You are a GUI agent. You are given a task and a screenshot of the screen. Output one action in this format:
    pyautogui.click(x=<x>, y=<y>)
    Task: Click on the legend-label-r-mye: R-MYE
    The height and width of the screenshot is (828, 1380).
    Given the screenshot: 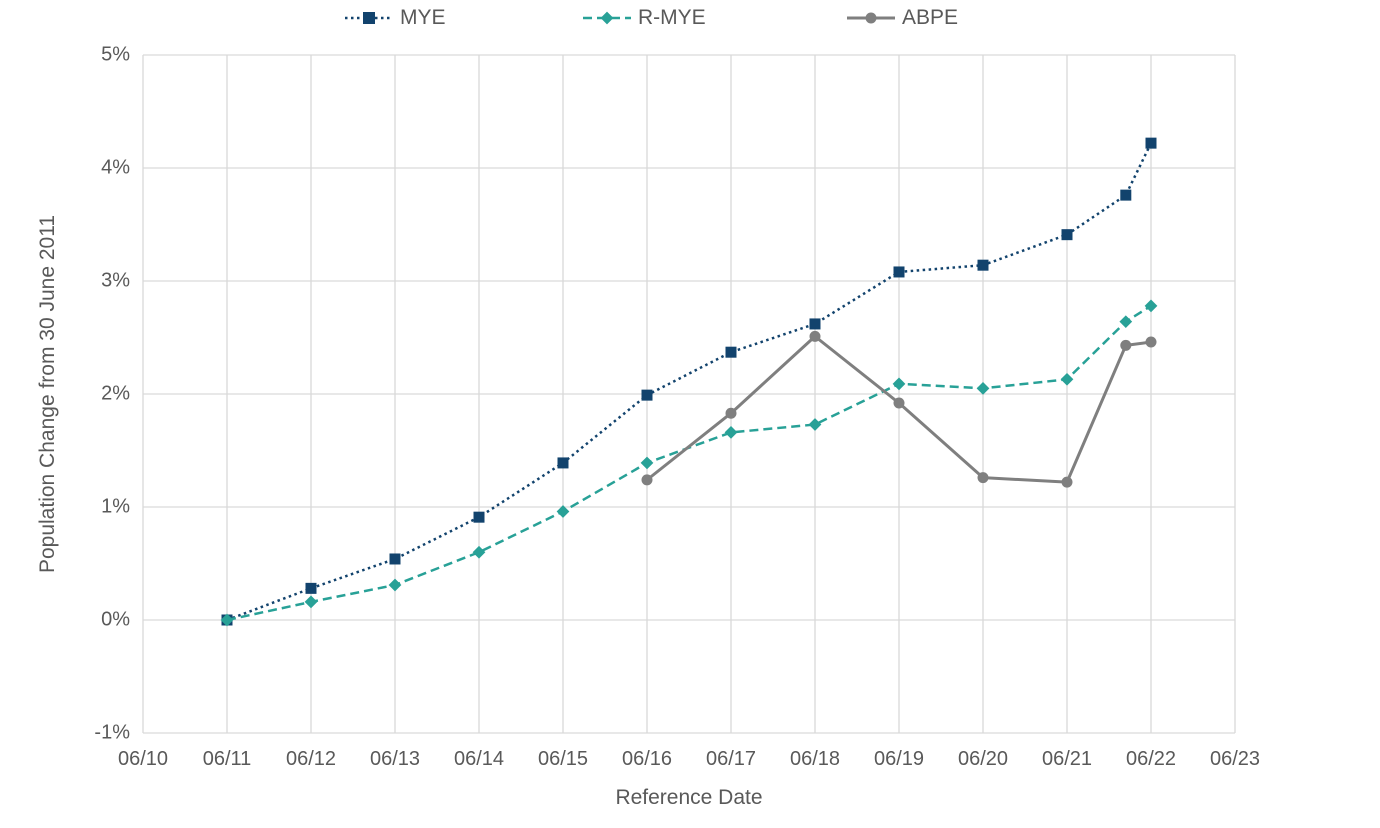 What is the action you would take?
    pyautogui.click(x=672, y=17)
    